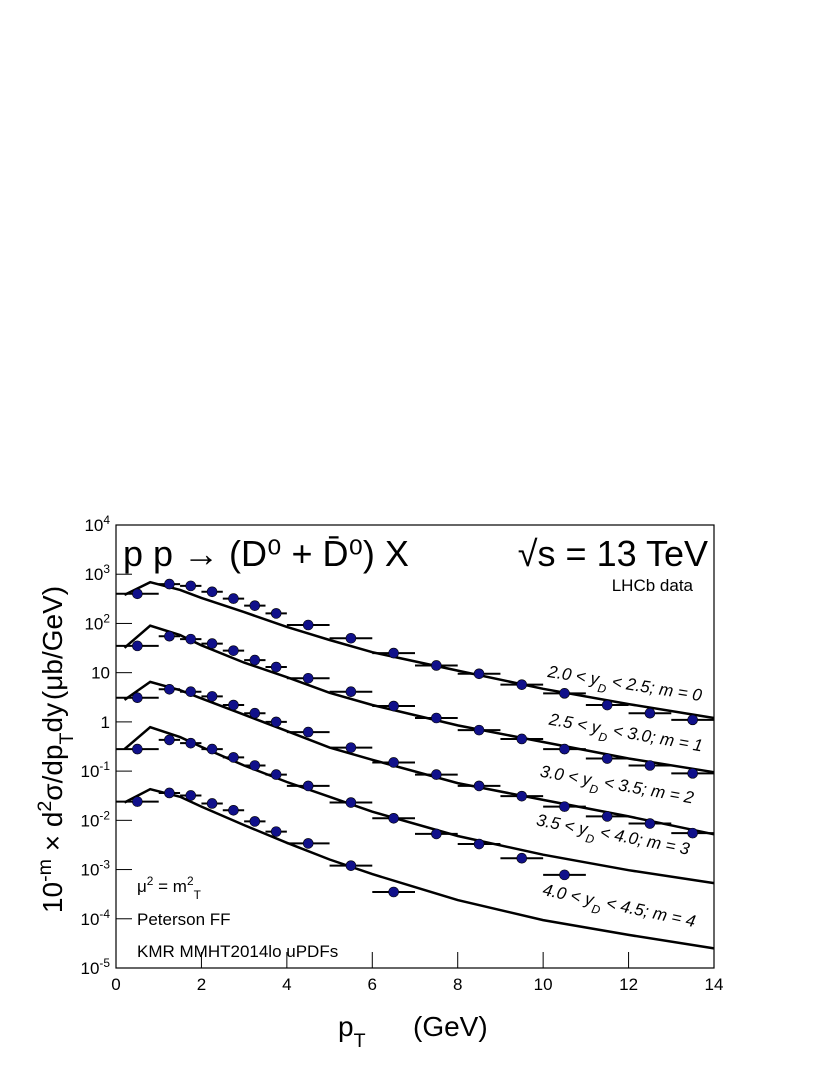  Describe the element at coordinates (52, 835) in the screenshot. I see `text-part: × d` at that location.